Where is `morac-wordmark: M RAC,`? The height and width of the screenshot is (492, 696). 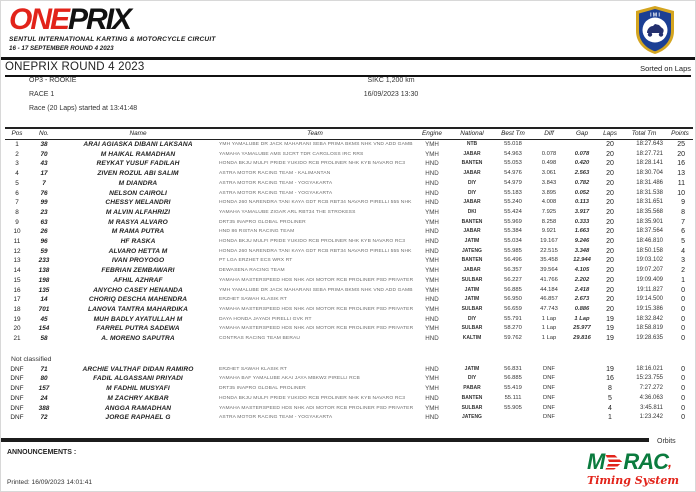 morac-wordmark: M RAC, is located at coordinates (633, 462).